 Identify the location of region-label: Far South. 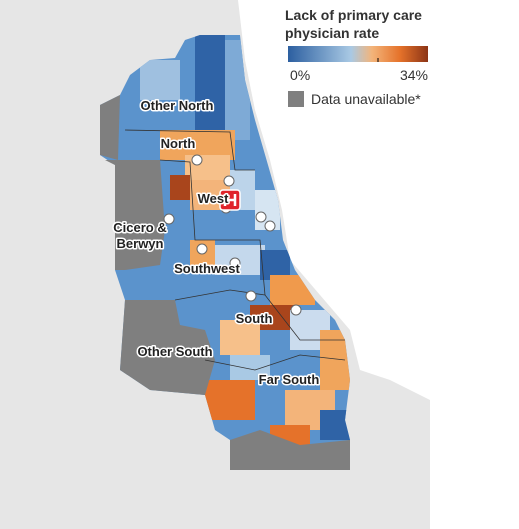
(289, 379).